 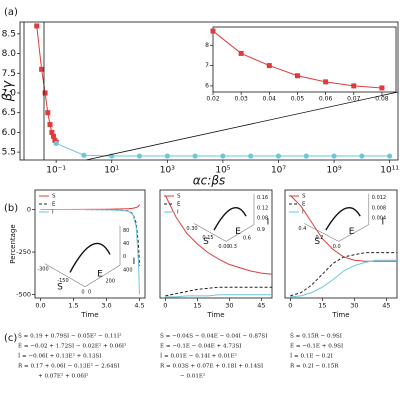 I want to click on x-tick-label: 0.05, so click(x=298, y=99).